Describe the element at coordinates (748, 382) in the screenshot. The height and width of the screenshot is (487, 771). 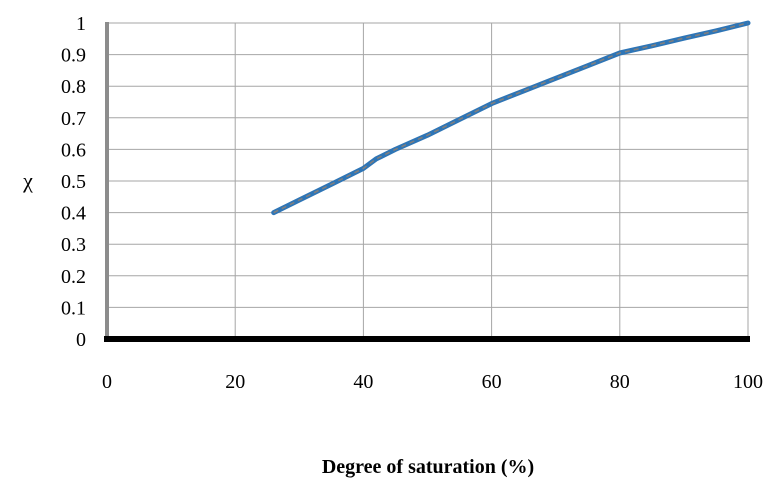
I see `x-tick-label: 100` at that location.